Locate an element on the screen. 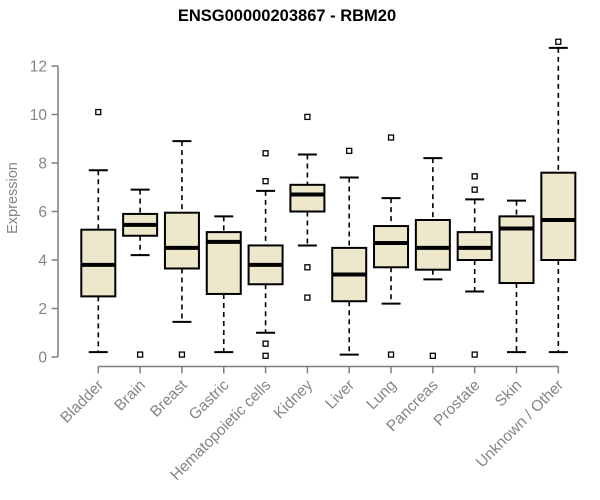 This screenshot has width=600, height=500. box-group-liver is located at coordinates (349, 251).